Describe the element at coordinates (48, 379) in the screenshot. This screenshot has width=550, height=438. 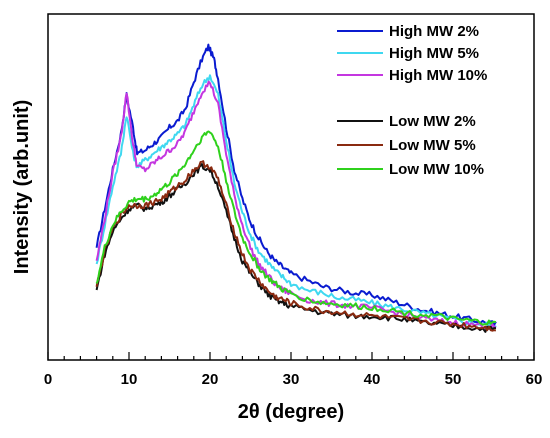
I see `x-tick-label: 0` at that location.